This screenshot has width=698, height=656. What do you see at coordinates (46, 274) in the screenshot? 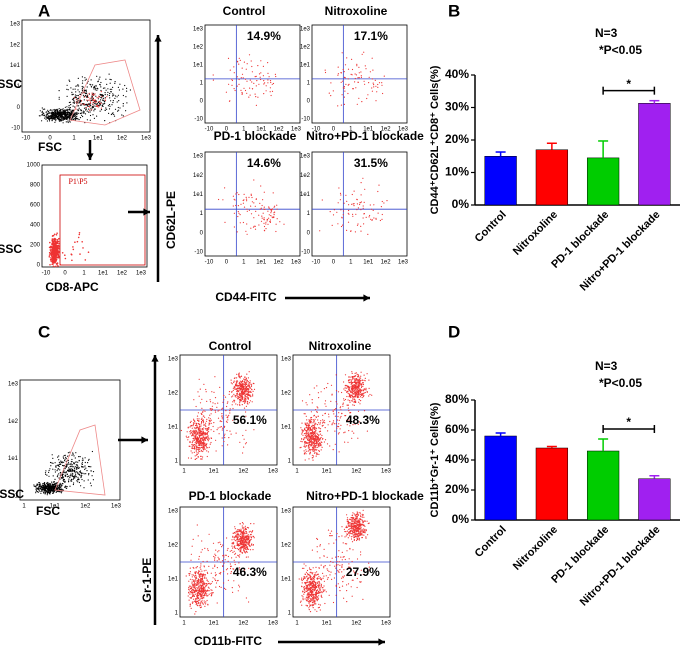
I see `tick-label: -10` at bounding box center [46, 274].